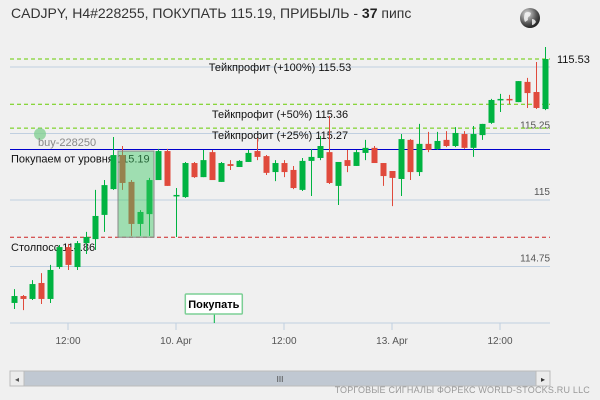 Image resolution: width=600 pixels, height=400 pixels. I want to click on title-unit: пипс, so click(394, 13).